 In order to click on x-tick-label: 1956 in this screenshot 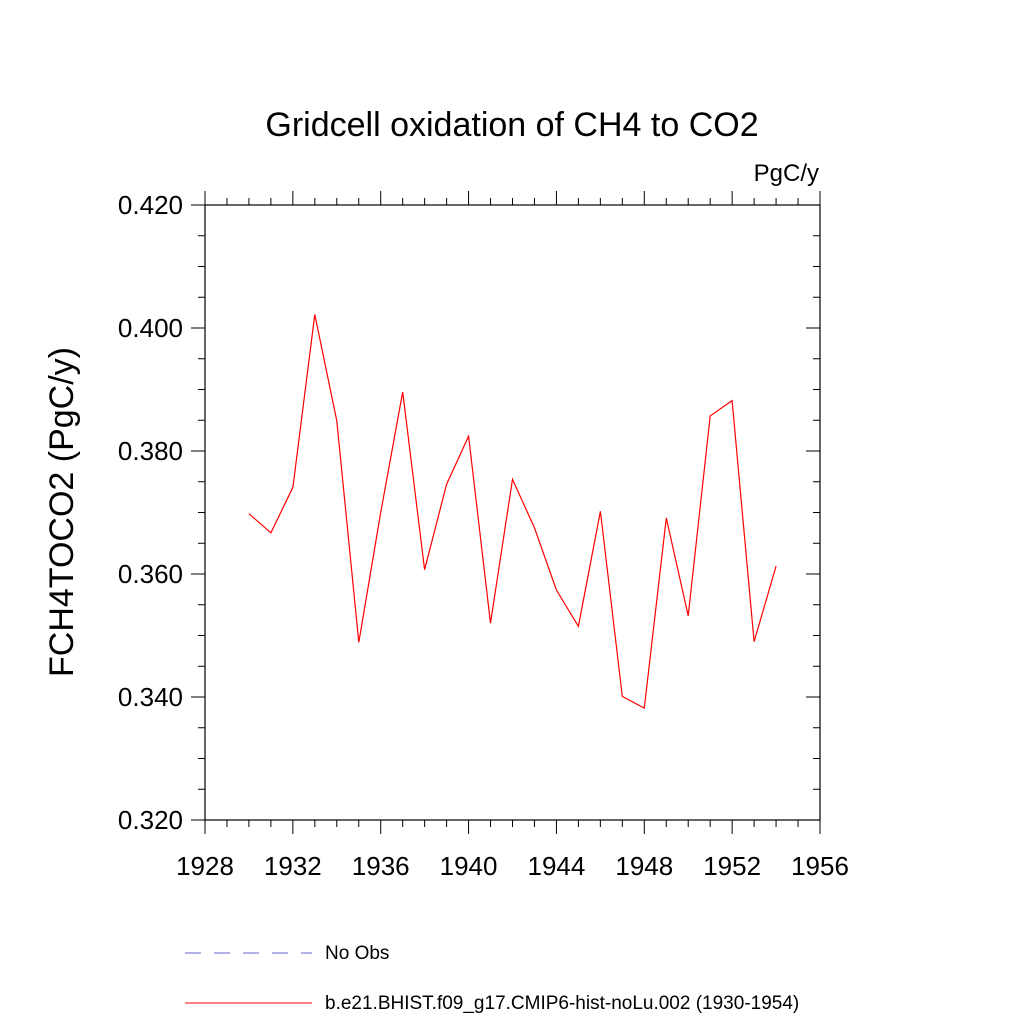, I will do `click(820, 866)`.